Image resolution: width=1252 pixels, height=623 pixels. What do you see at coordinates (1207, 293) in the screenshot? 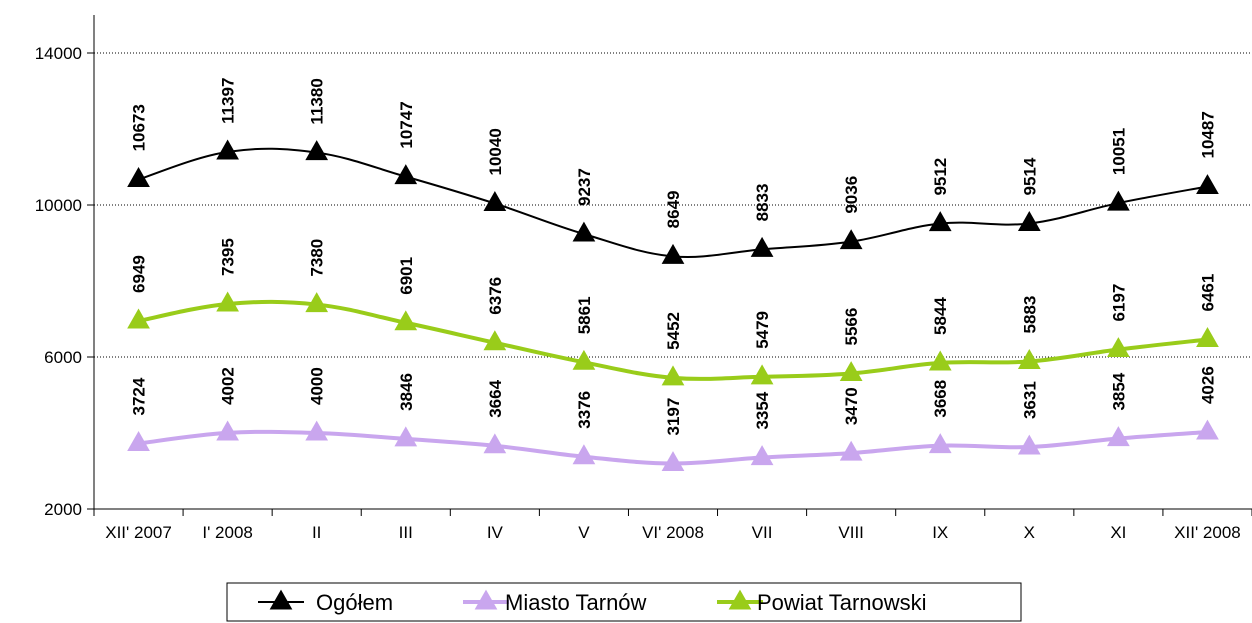
I see `data-label: 6461` at bounding box center [1207, 293].